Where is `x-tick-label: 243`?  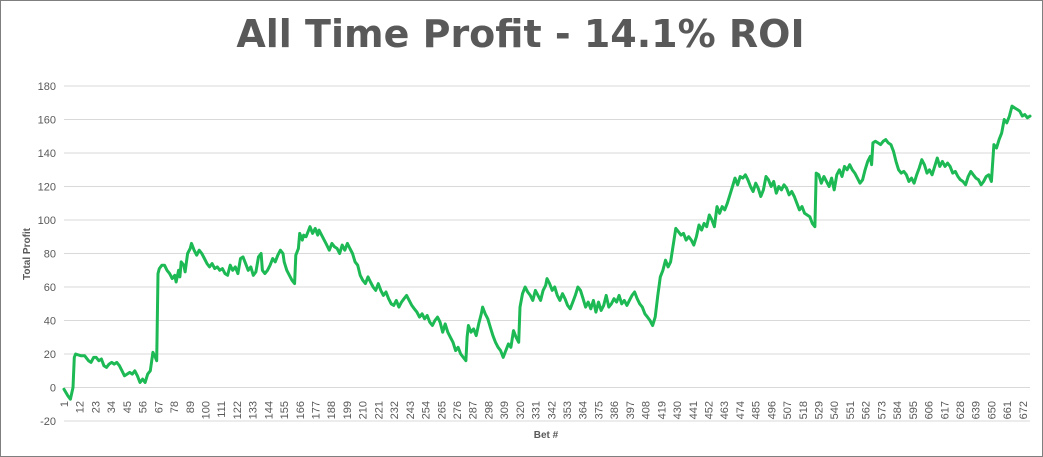
x-tick-label: 243 is located at coordinates (411, 410).